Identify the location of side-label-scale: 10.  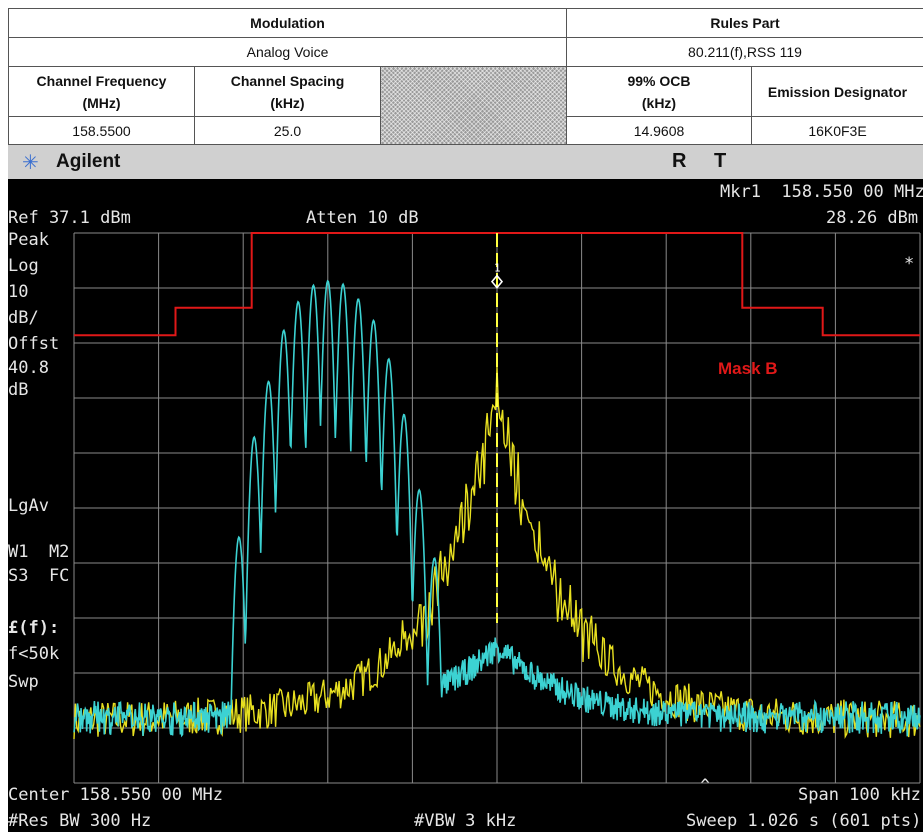
(18, 292).